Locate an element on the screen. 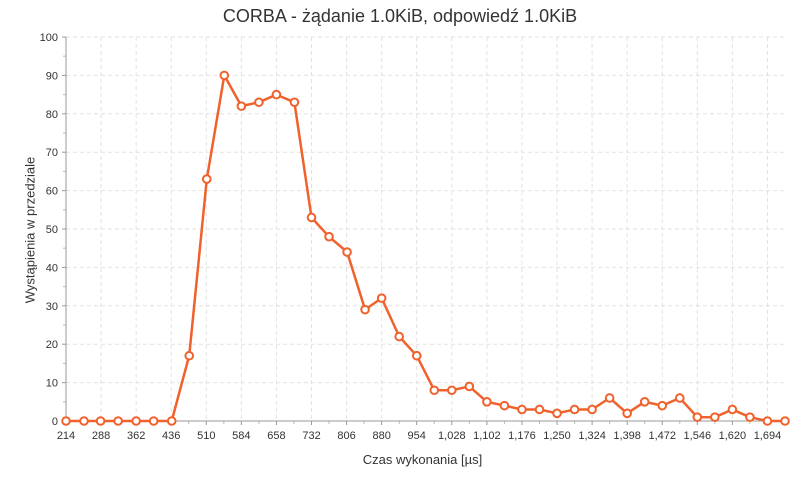  x-axis-label: Czas wykonania [µs] is located at coordinates (422, 459).